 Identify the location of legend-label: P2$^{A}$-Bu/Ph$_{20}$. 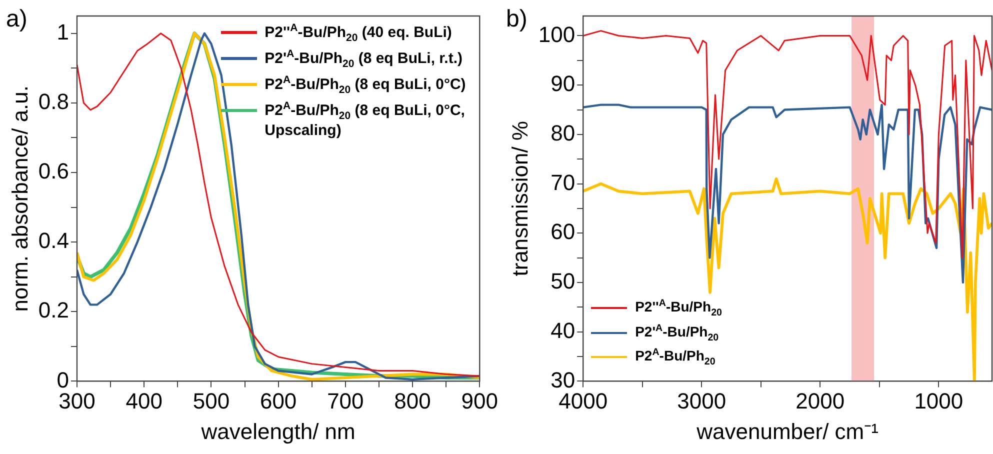
(675, 357).